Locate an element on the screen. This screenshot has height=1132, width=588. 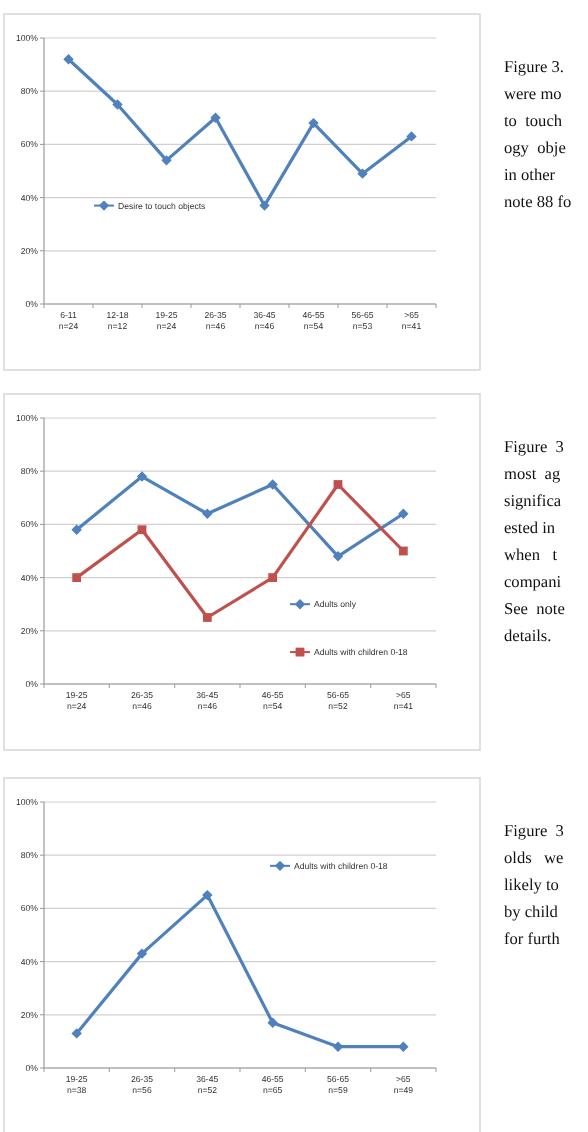
caption: Figure 3. were mo to touch ogy obje in other note 88 fo is located at coordinates (538, 134).